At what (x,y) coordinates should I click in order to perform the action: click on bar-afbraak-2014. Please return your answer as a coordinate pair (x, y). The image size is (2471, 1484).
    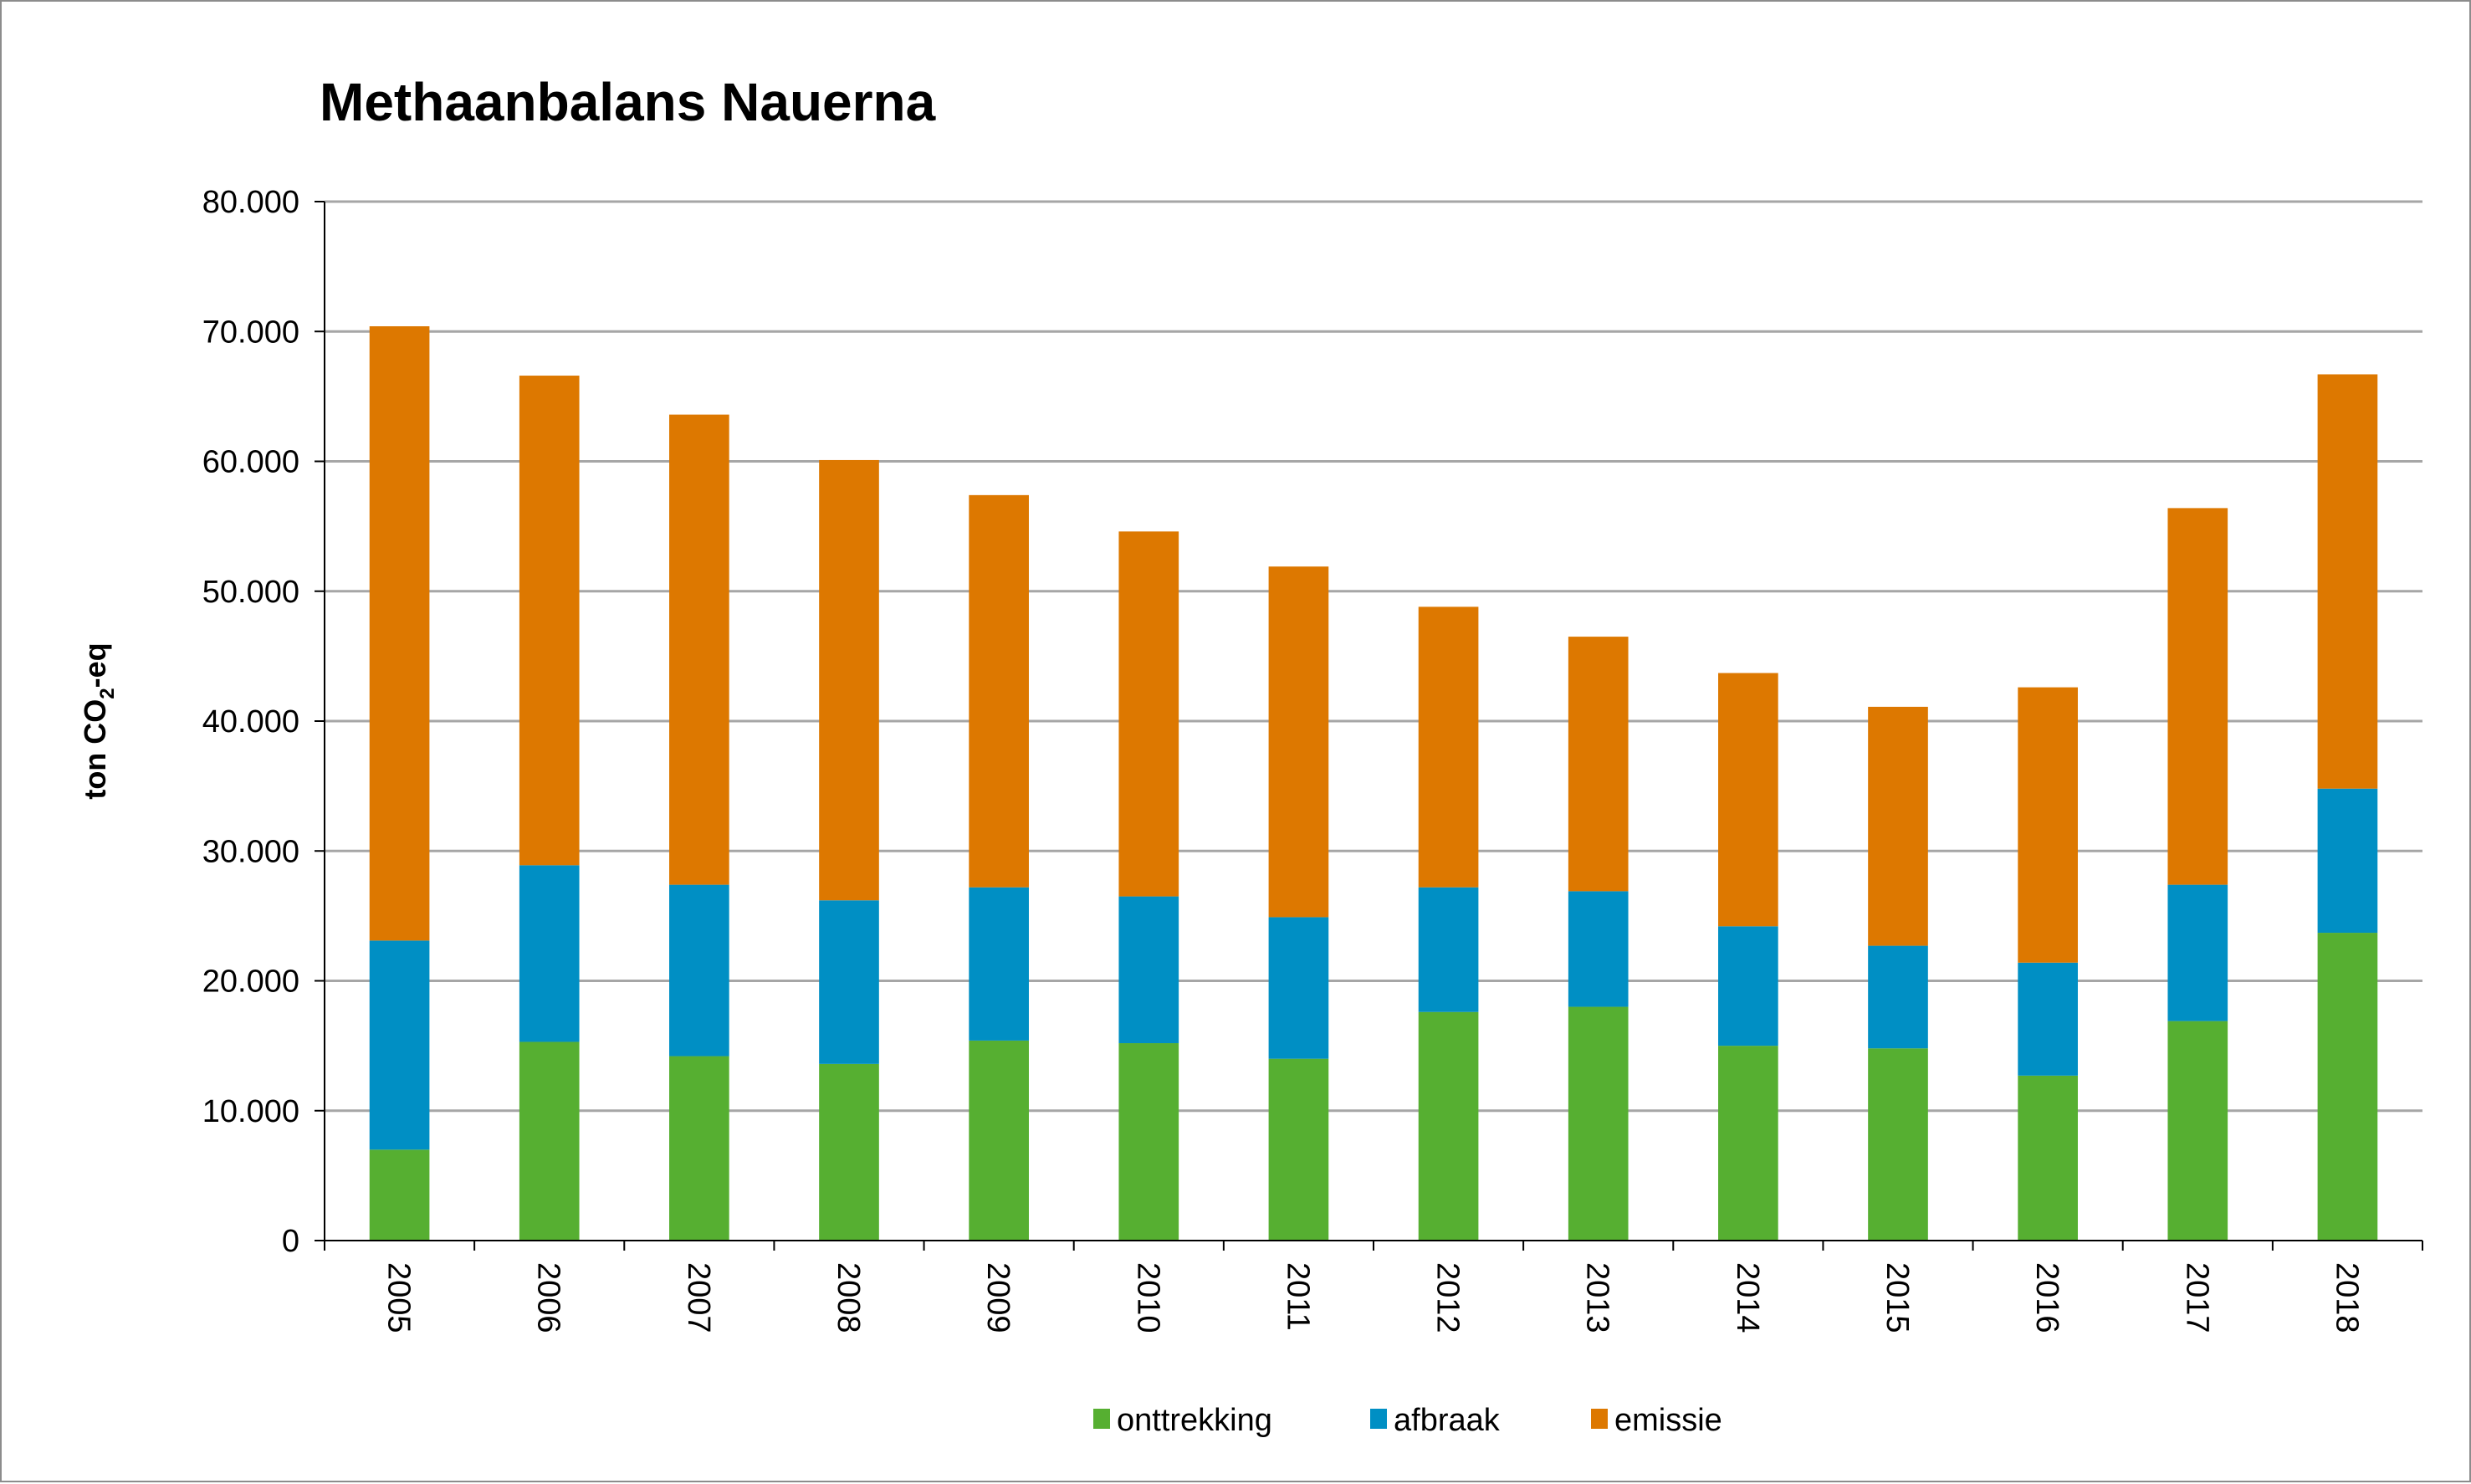
    Looking at the image, I should click on (1748, 986).